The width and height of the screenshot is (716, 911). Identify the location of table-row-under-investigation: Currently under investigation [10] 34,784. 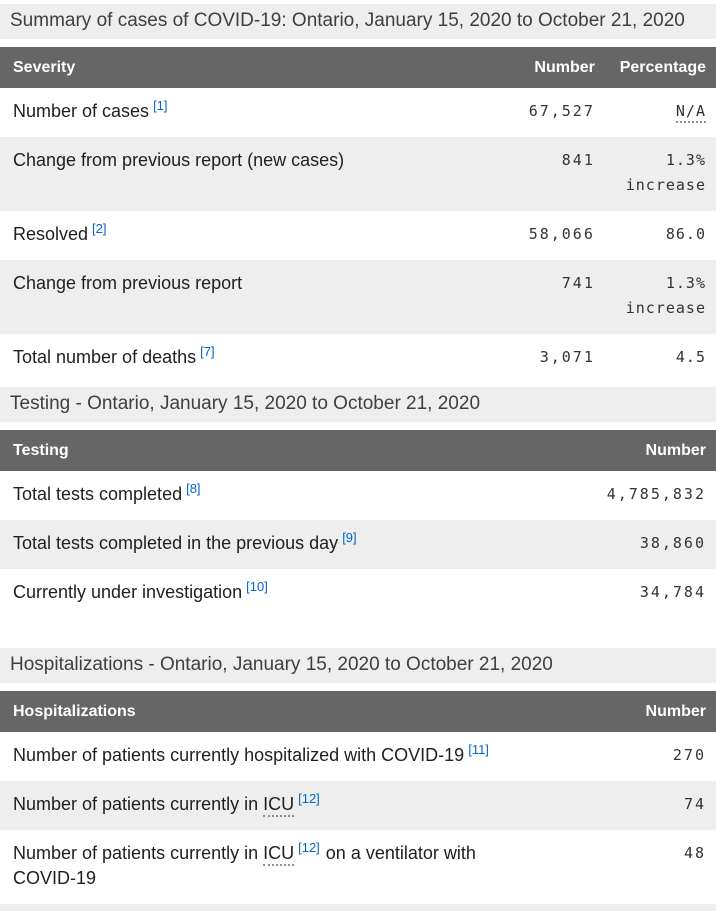
(358, 593).